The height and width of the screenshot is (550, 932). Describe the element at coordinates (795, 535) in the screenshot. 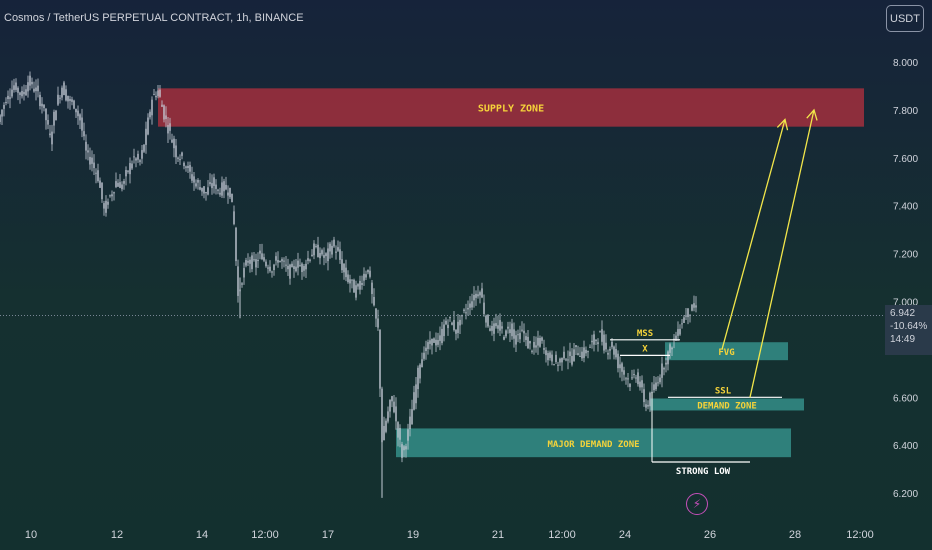

I see `x-tick-label: 28` at that location.